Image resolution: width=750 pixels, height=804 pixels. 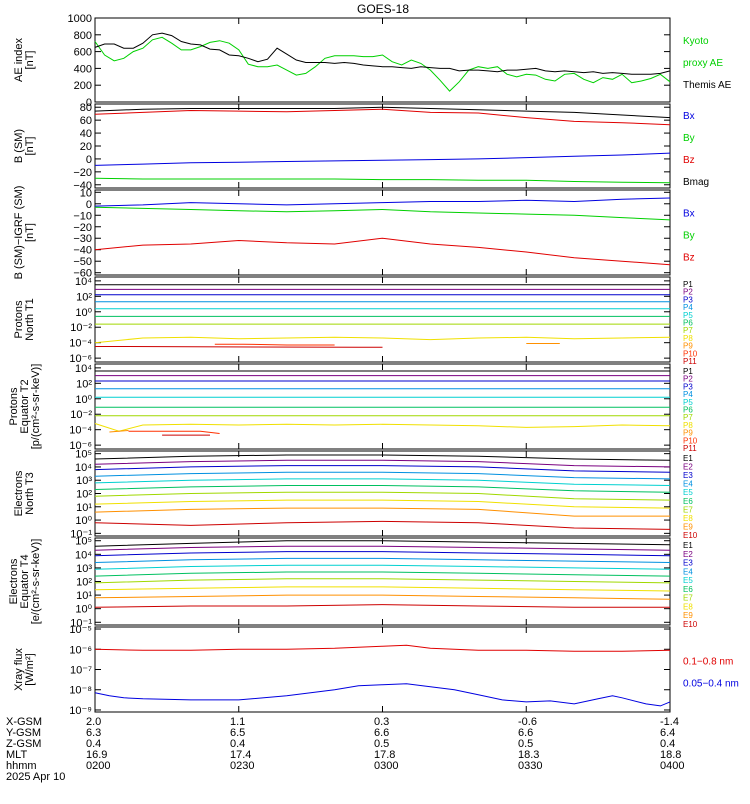 I want to click on y-tick-label: 10⁻¹, so click(x=81, y=623).